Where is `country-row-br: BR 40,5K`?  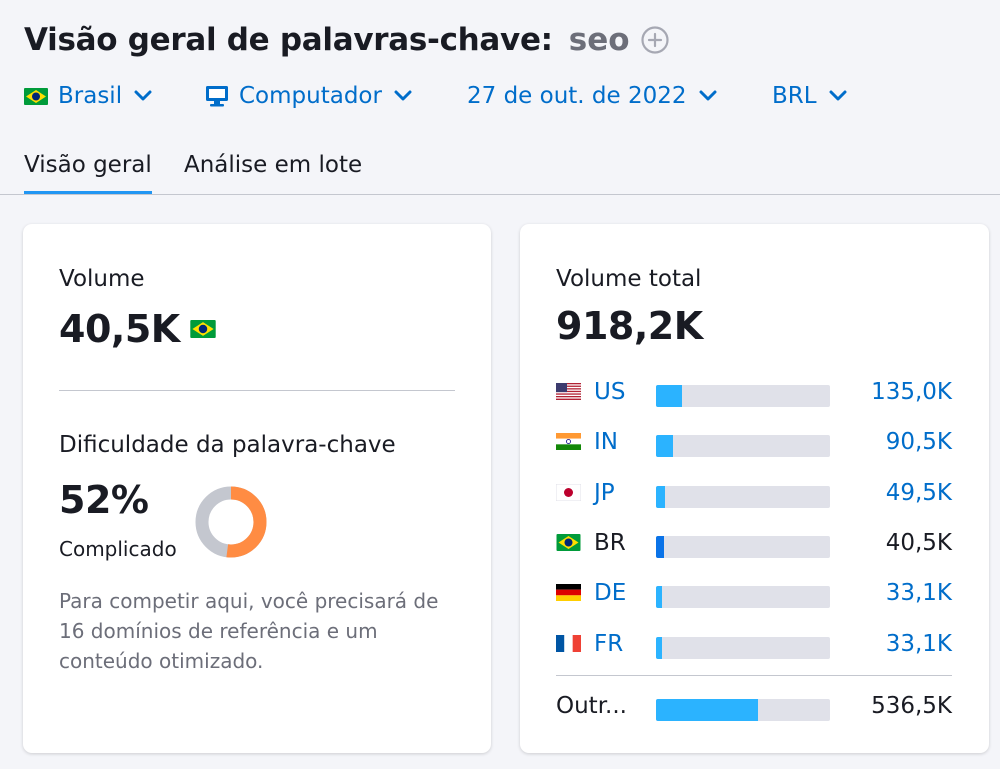 country-row-br: BR 40,5K is located at coordinates (754, 545).